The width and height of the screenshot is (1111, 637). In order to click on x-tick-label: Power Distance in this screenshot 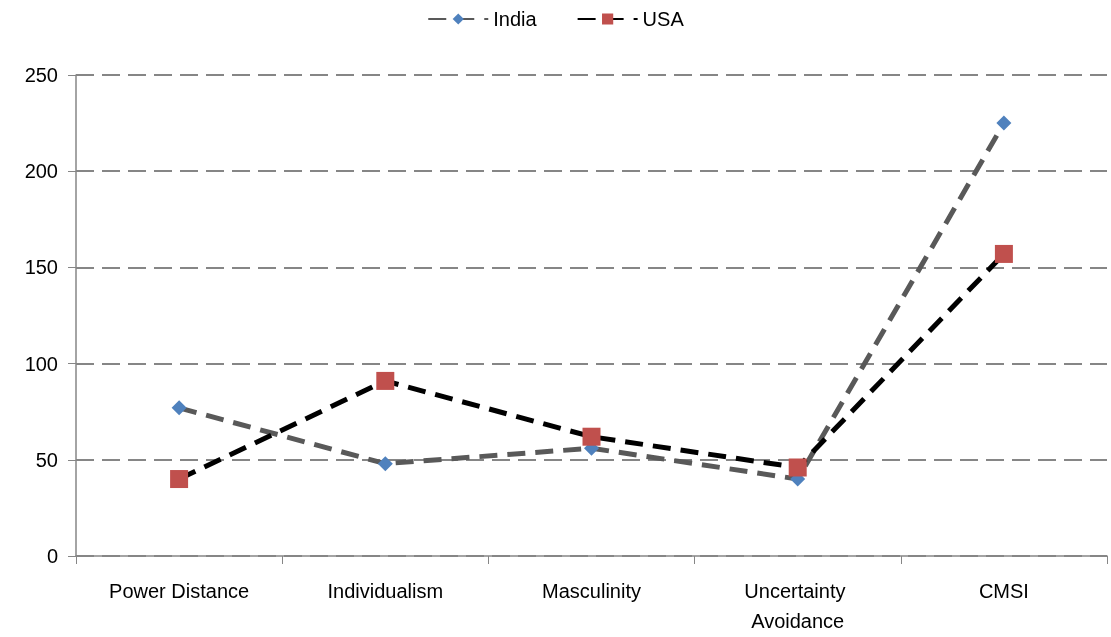, I will do `click(179, 591)`.